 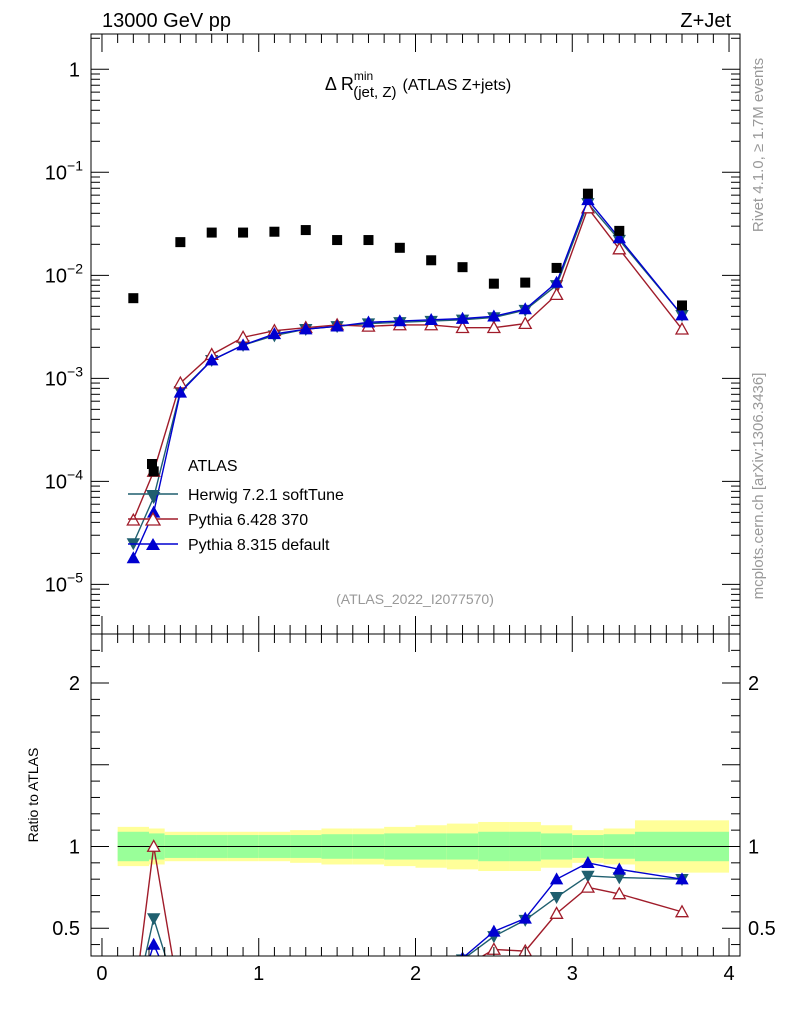 What do you see at coordinates (152, 464) in the screenshot?
I see `legend-marker-atlas` at bounding box center [152, 464].